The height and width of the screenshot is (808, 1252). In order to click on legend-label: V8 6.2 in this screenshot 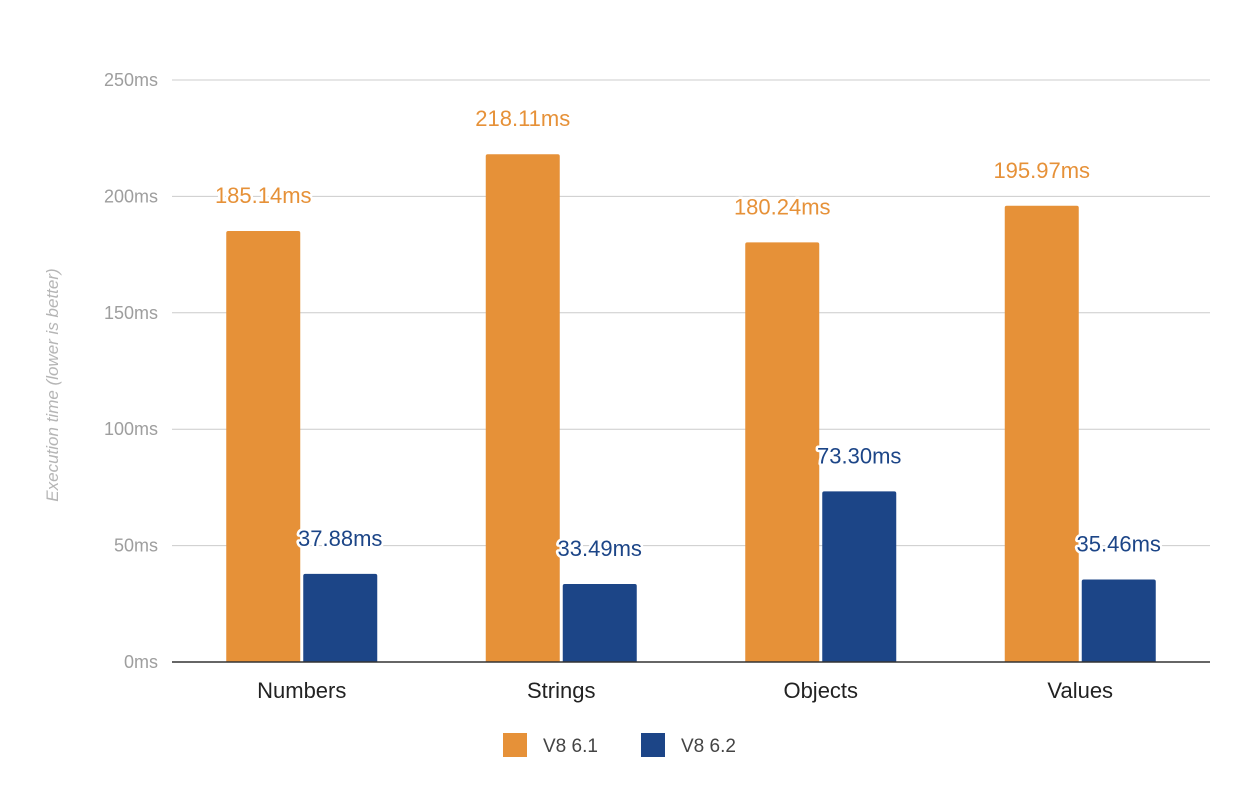, I will do `click(708, 746)`.